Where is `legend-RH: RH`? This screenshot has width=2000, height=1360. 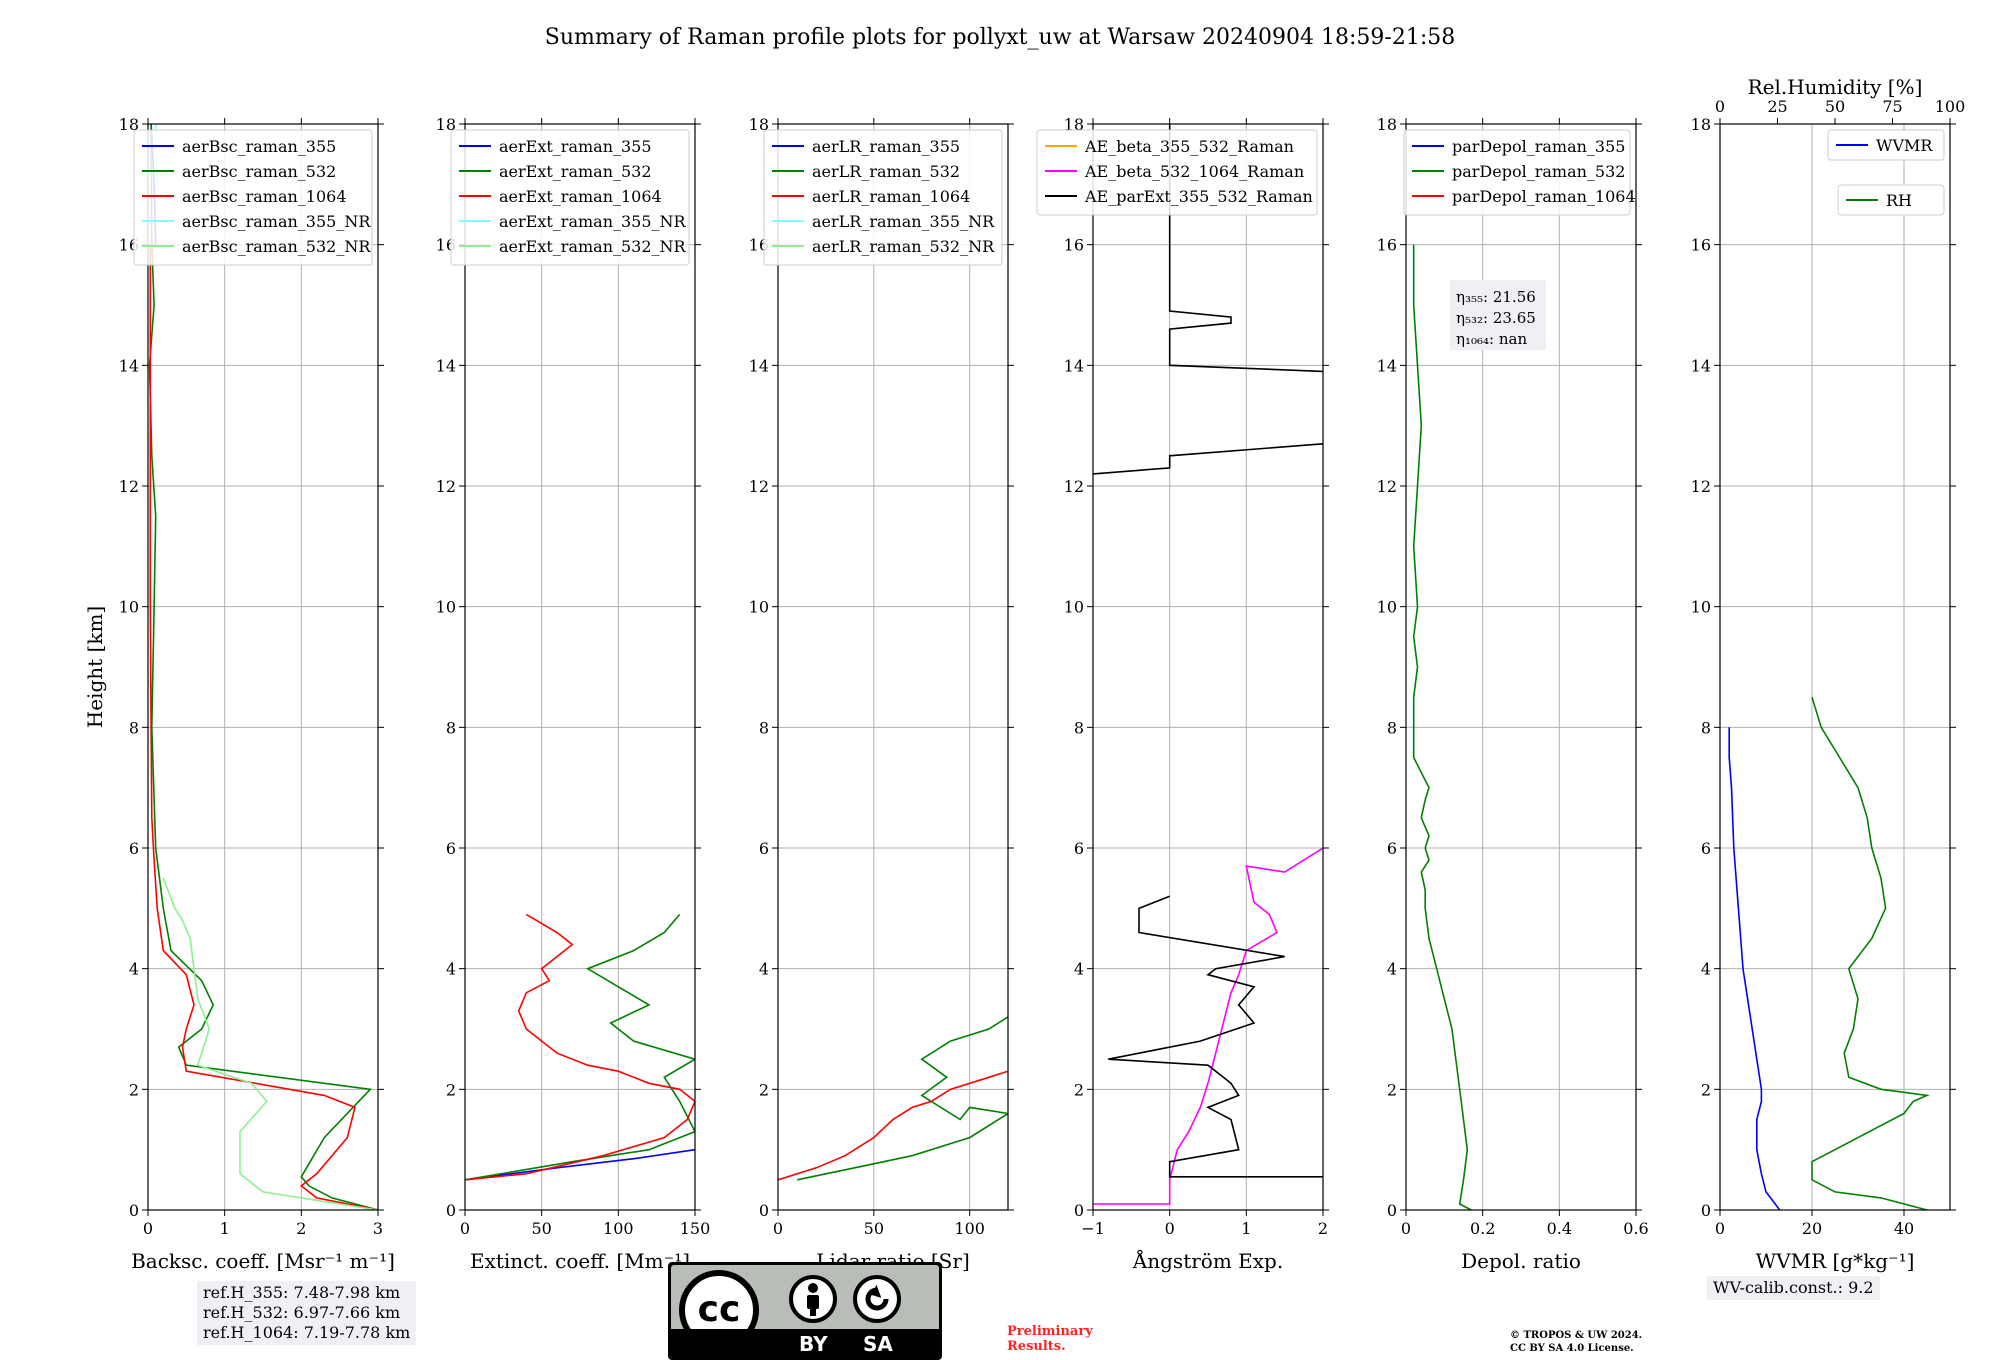
legend-RH: RH is located at coordinates (1891, 200).